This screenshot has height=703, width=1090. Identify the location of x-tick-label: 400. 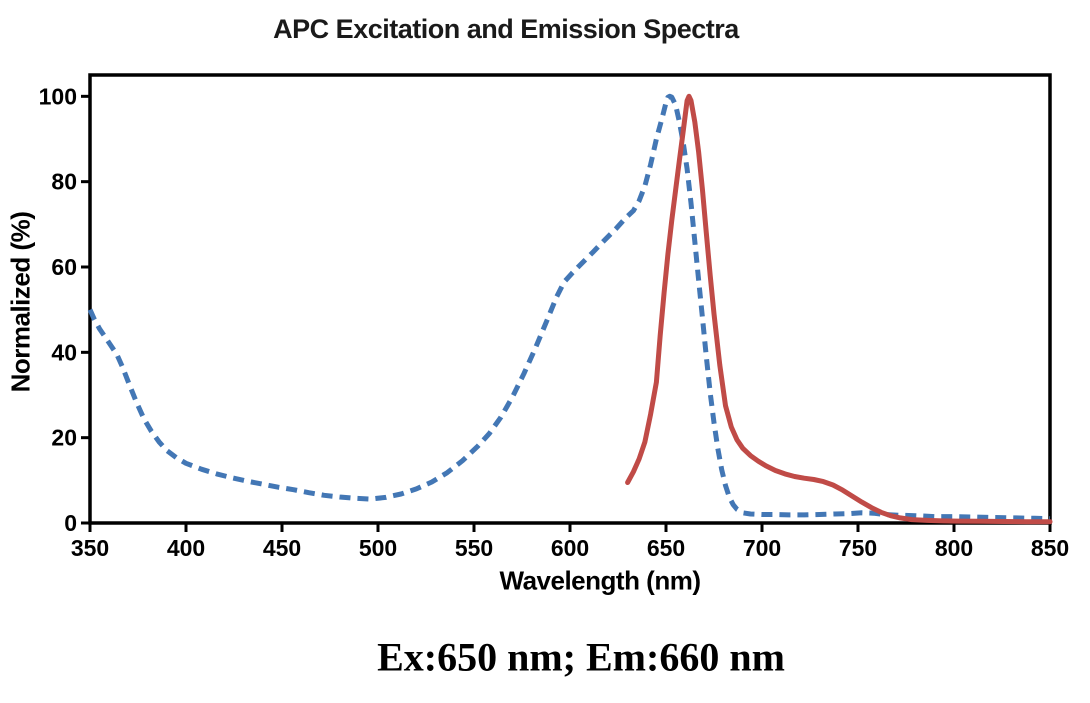
(186, 548).